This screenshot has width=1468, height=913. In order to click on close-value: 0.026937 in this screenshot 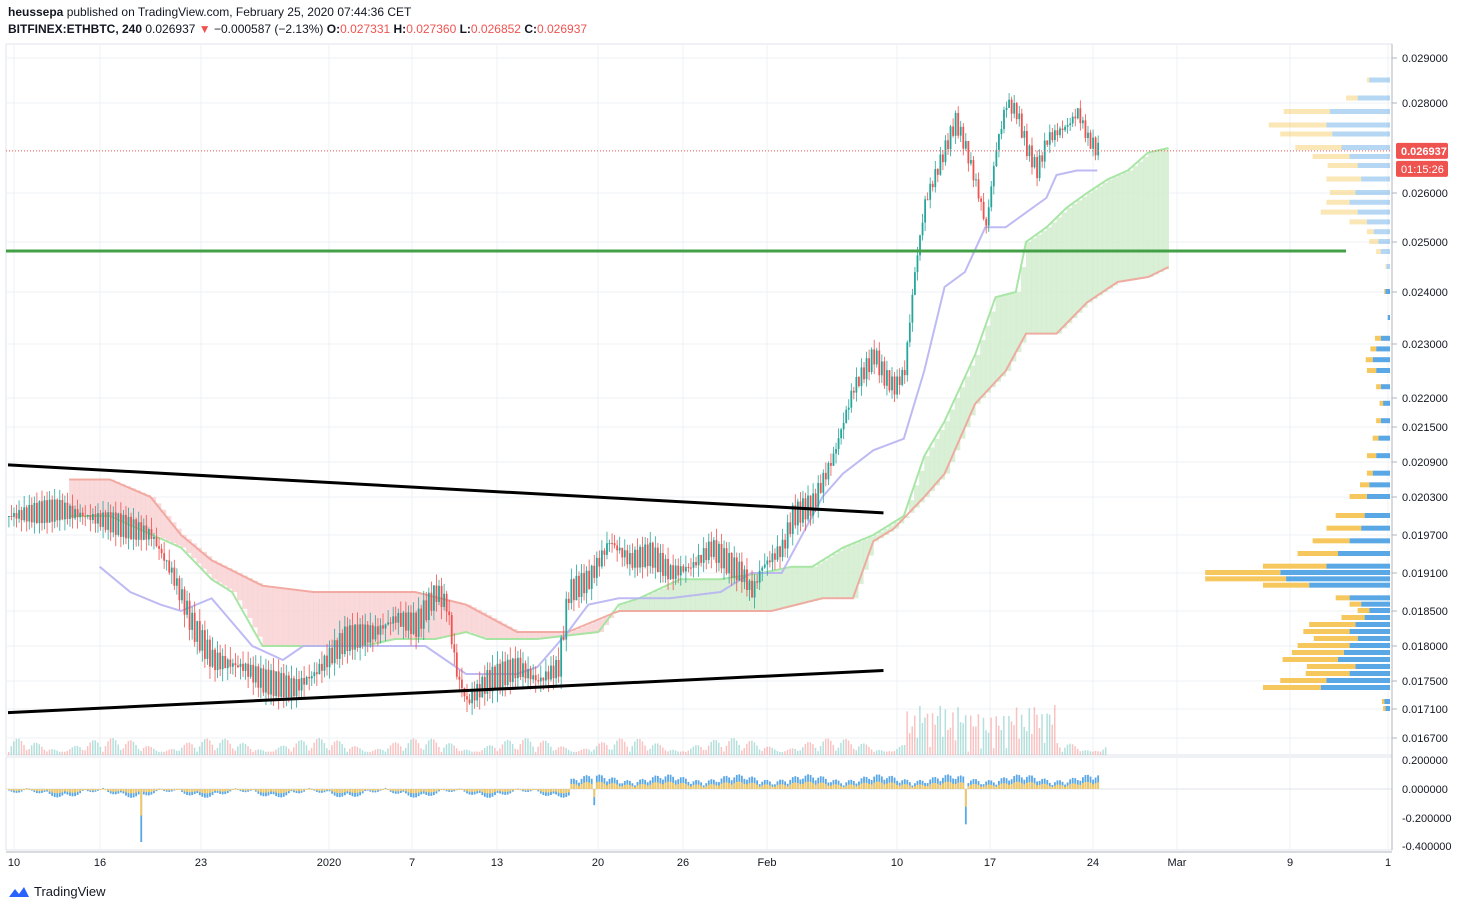, I will do `click(562, 29)`.